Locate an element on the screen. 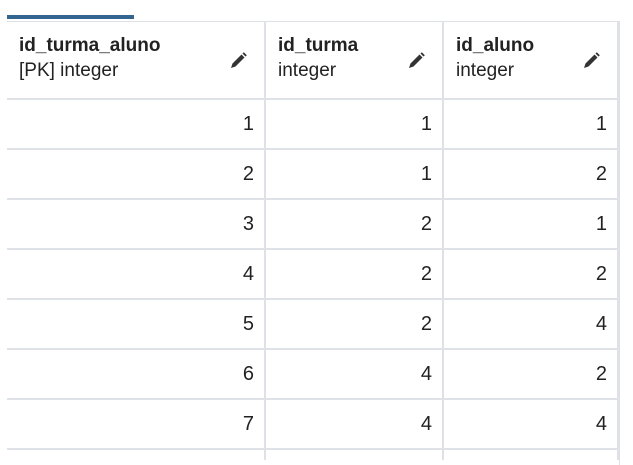 The height and width of the screenshot is (465, 633). table-cell: 7 is located at coordinates (136, 425).